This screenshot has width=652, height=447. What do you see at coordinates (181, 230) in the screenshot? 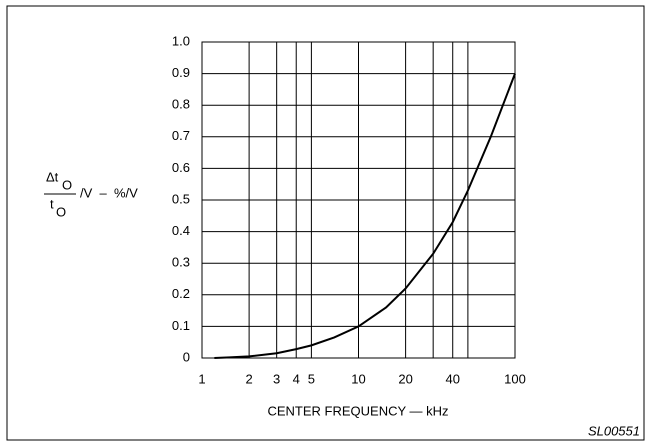
I see `y-tick-label: 0.4` at bounding box center [181, 230].